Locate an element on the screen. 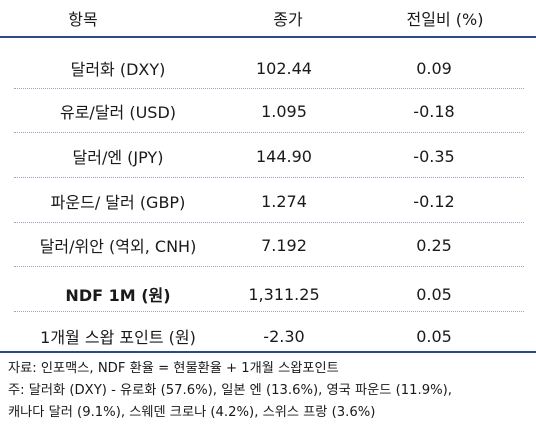  row-change: -0.12 is located at coordinates (434, 201).